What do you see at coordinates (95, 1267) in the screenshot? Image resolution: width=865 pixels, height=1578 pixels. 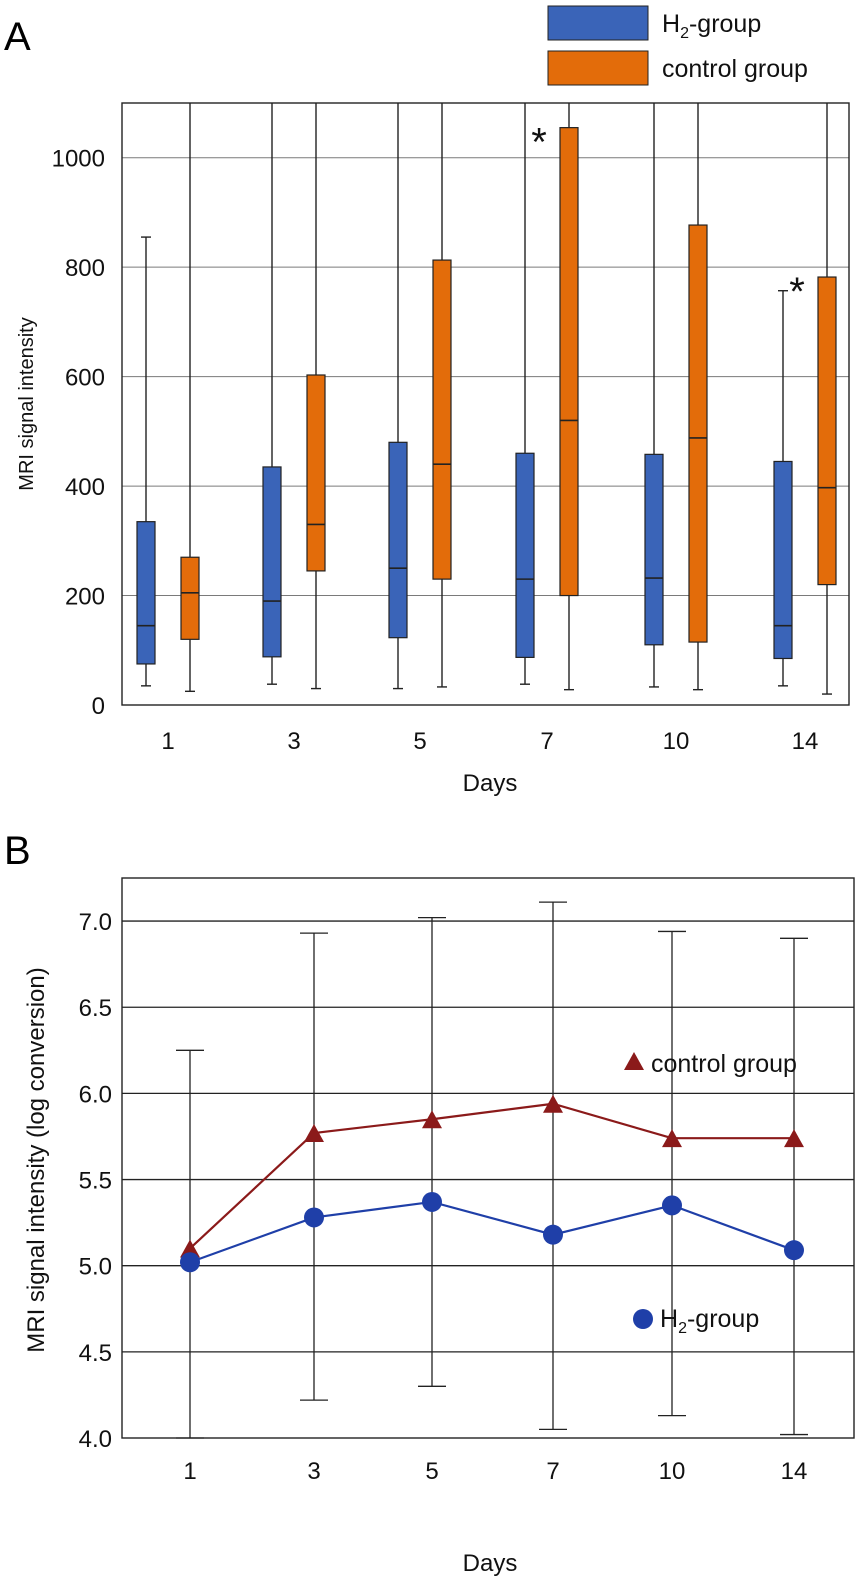 I see `panel-b-y-tick-label: 5.0` at bounding box center [95, 1267].